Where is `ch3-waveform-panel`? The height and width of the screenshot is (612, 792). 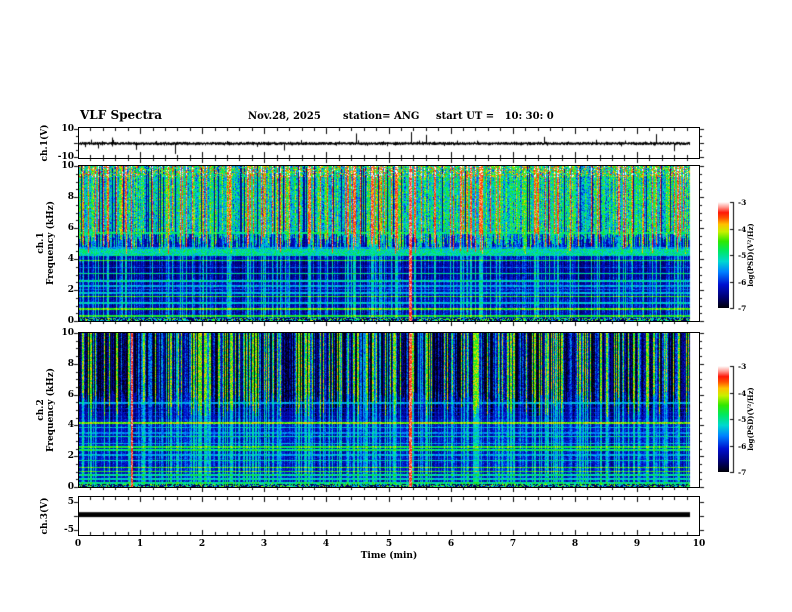 ch3-waveform-panel is located at coordinates (389, 516).